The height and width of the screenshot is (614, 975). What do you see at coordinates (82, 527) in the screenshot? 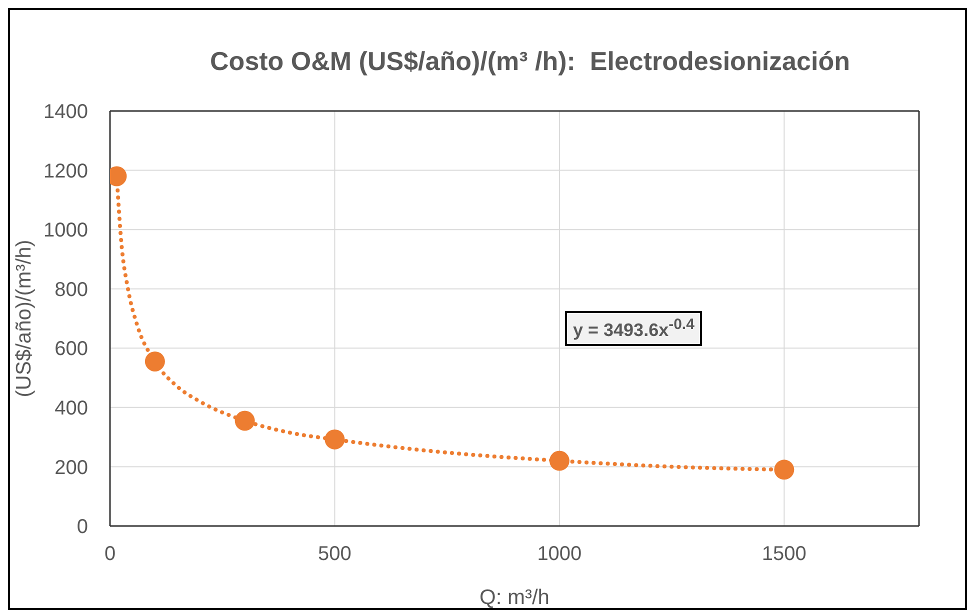
I see `y-tick-label: 0` at bounding box center [82, 527].